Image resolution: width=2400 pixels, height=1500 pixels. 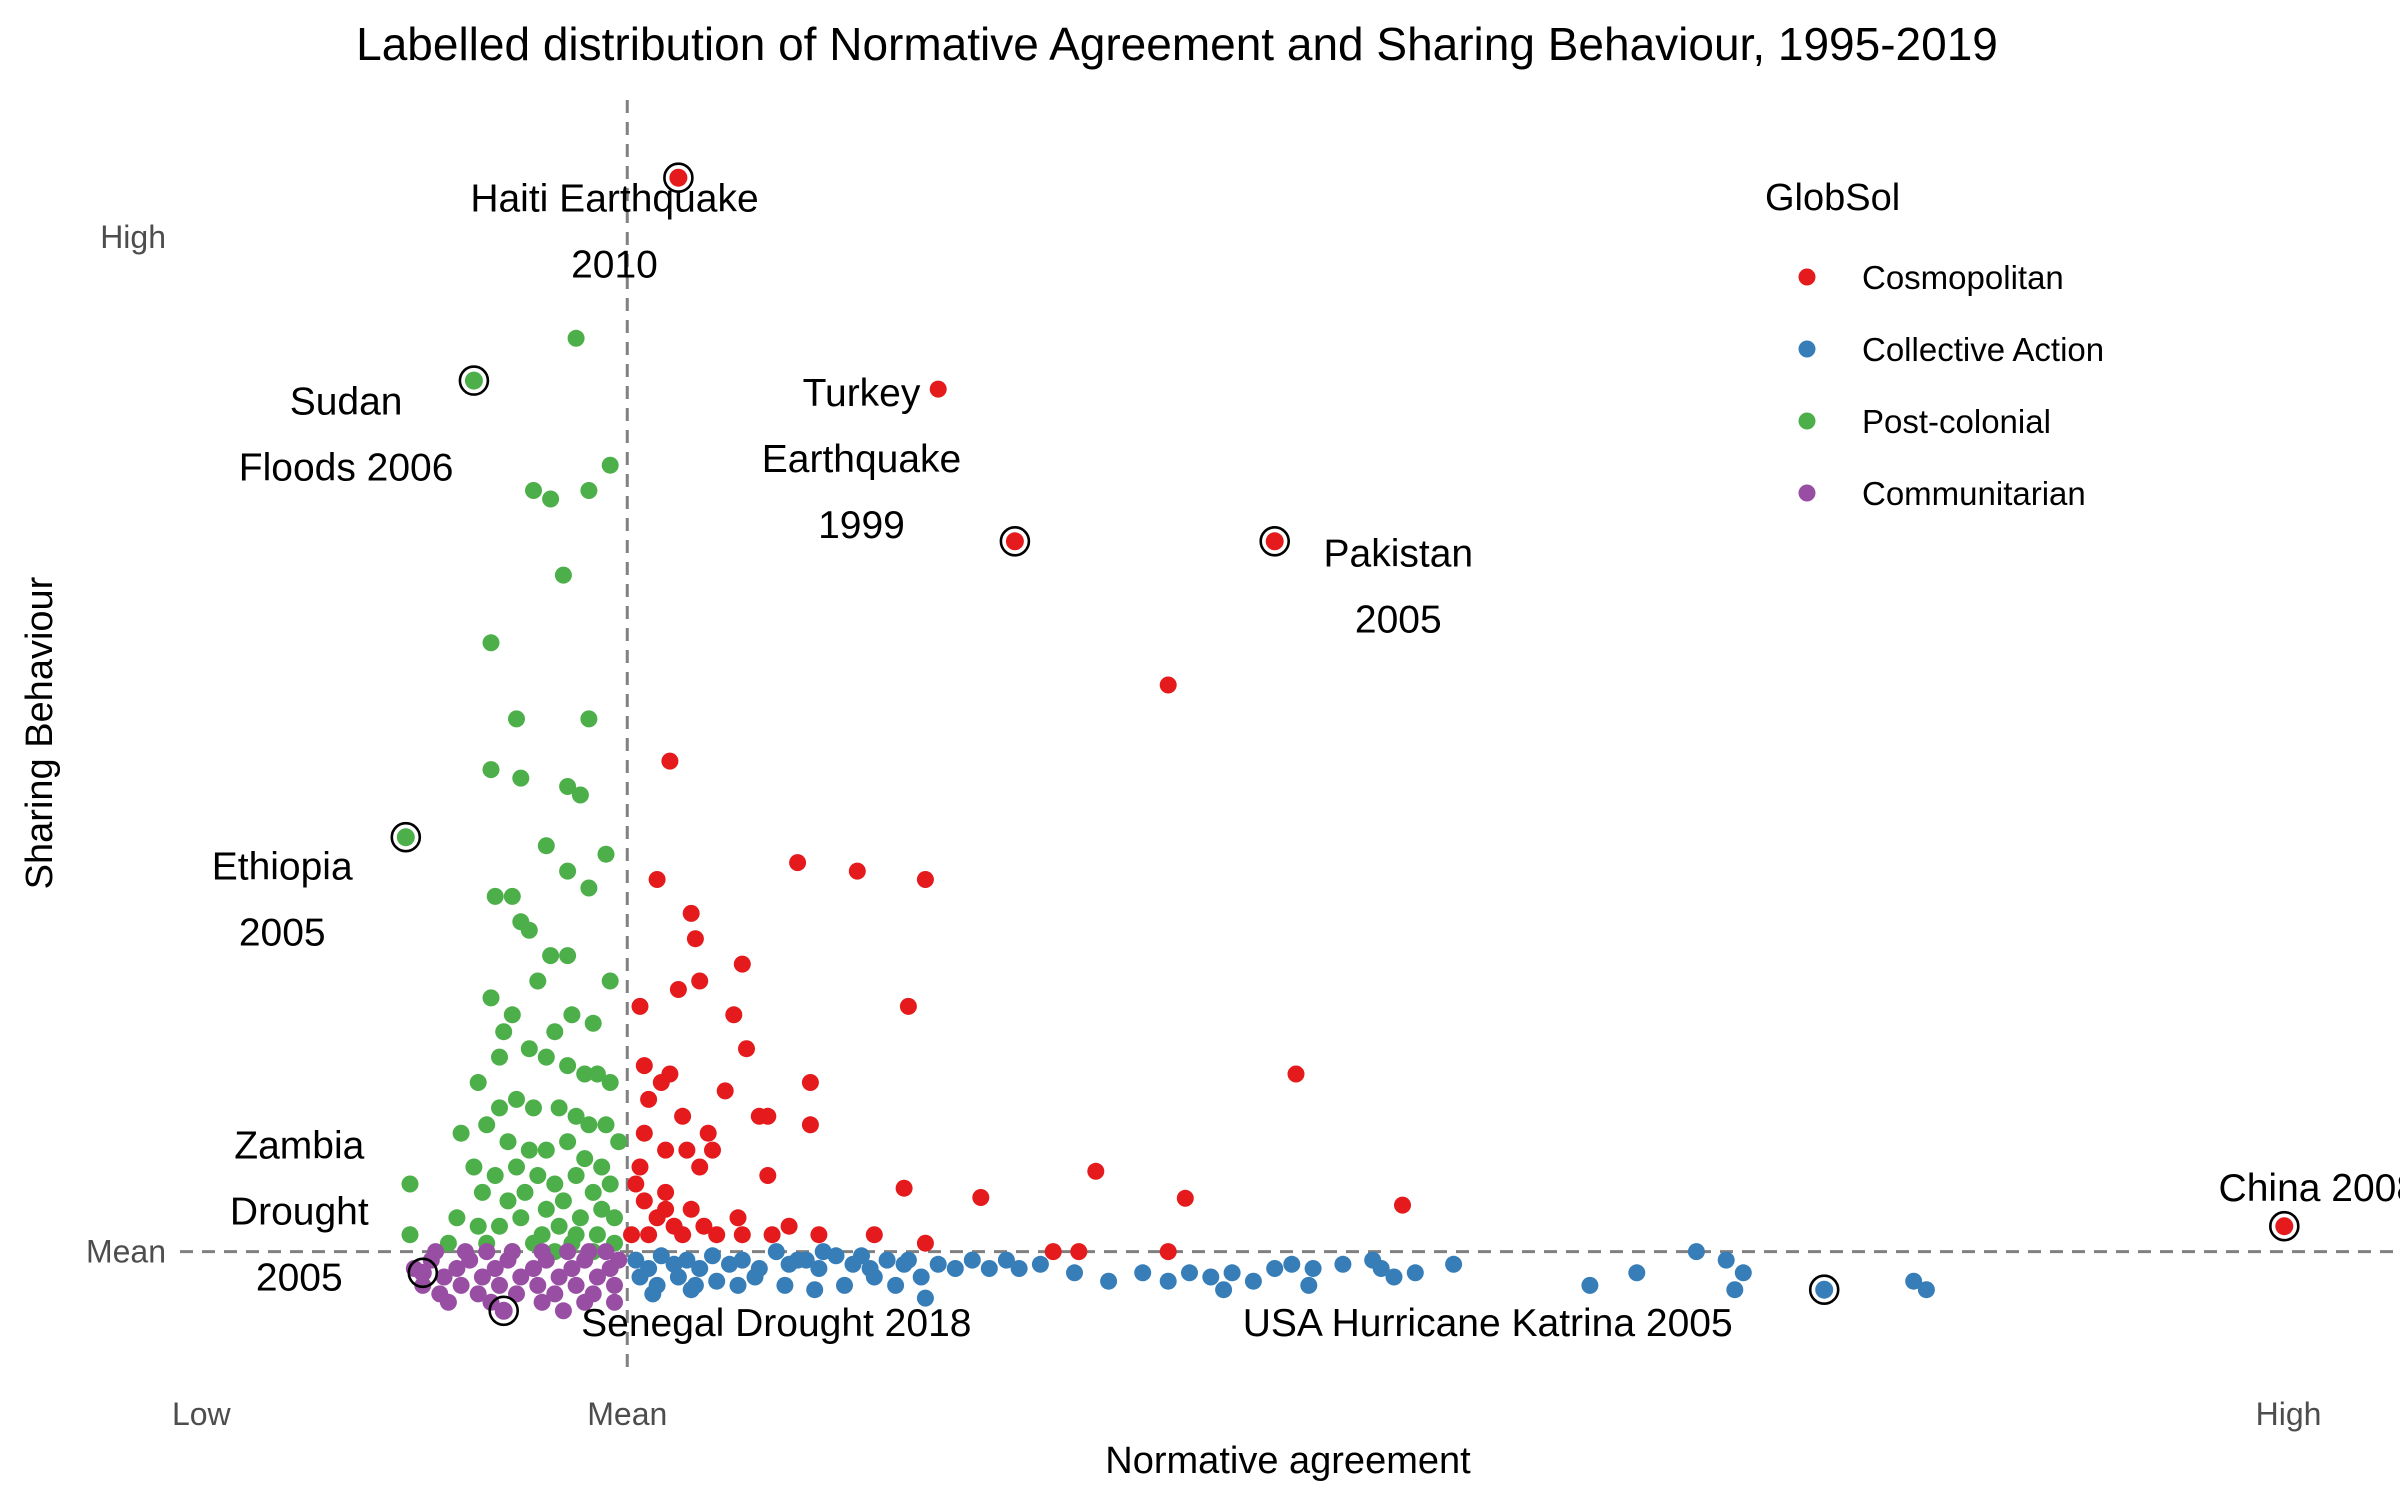 I want to click on legend-label: Communitarian, so click(x=1974, y=493).